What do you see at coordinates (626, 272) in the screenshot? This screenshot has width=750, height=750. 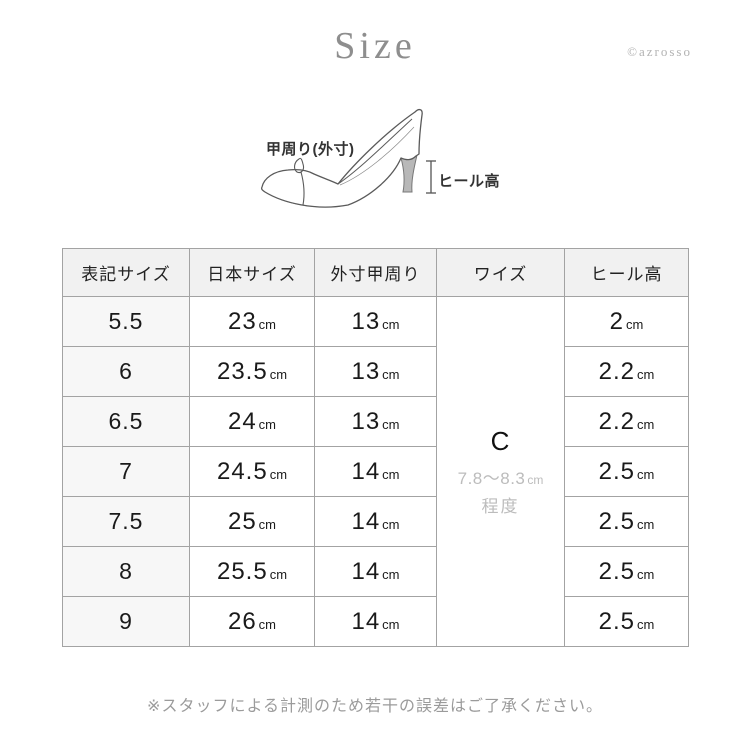 I see `column-header-heel: ヒール高` at bounding box center [626, 272].